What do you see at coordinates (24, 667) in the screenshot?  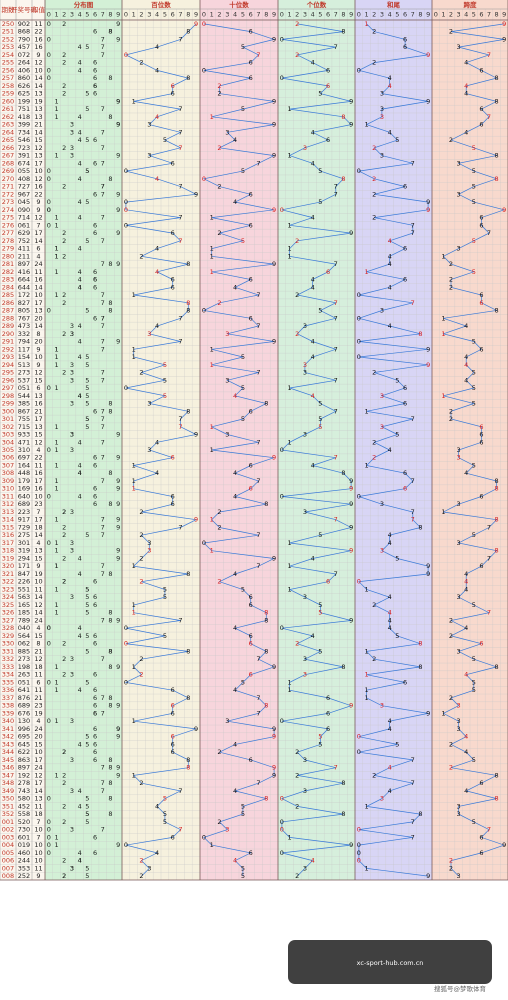 I see `draw-number: 198` at bounding box center [24, 667].